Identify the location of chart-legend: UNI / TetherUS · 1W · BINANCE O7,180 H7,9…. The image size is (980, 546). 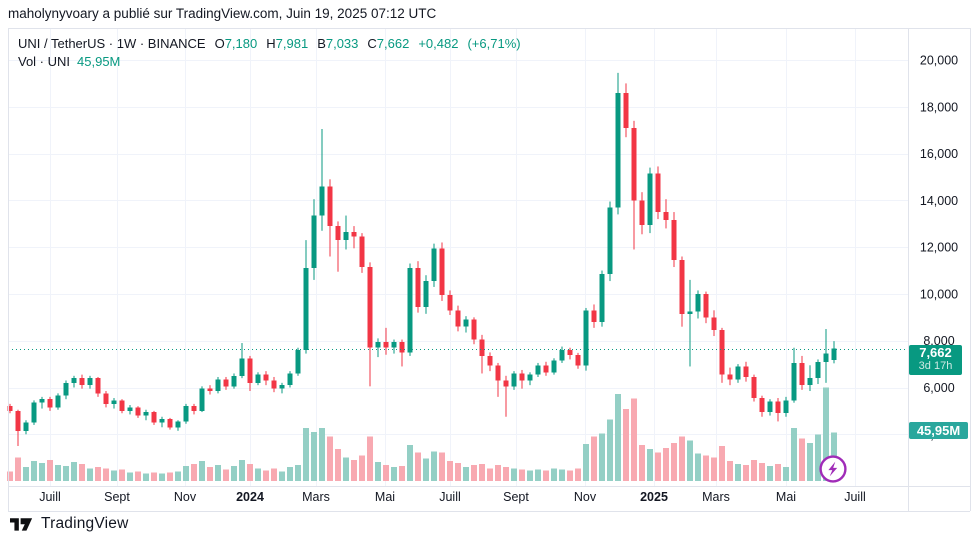
(269, 43).